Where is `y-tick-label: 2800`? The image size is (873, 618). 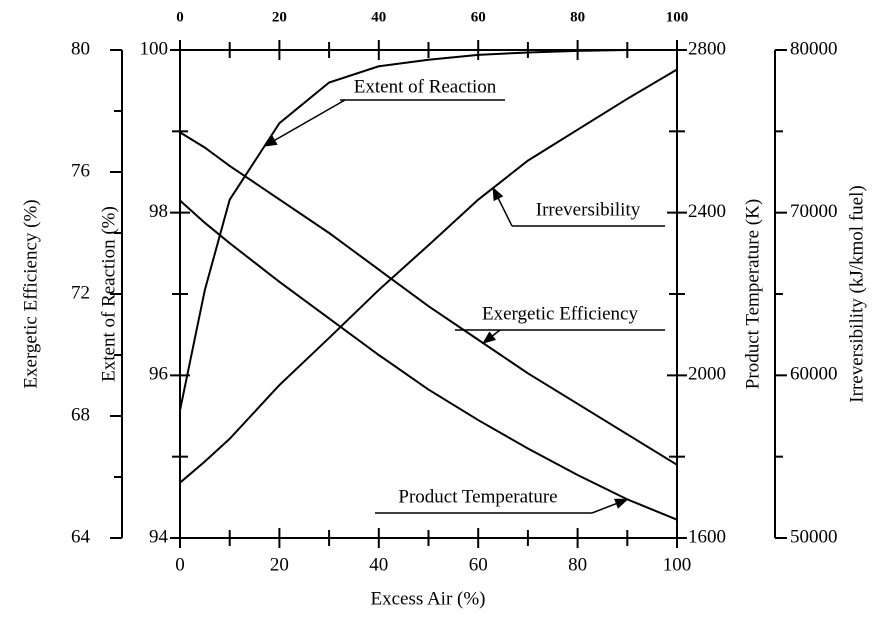 y-tick-label: 2800 is located at coordinates (707, 48).